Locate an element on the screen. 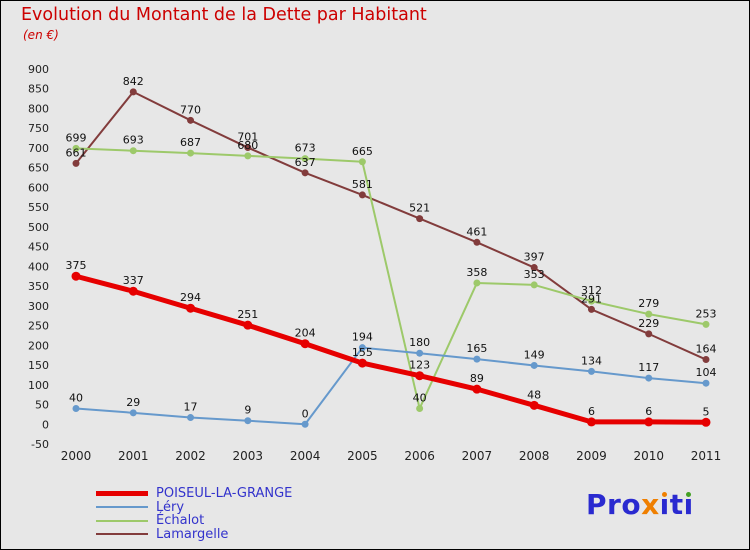 The width and height of the screenshot is (750, 550). legend-item-echalot: Échalot is located at coordinates (194, 521).